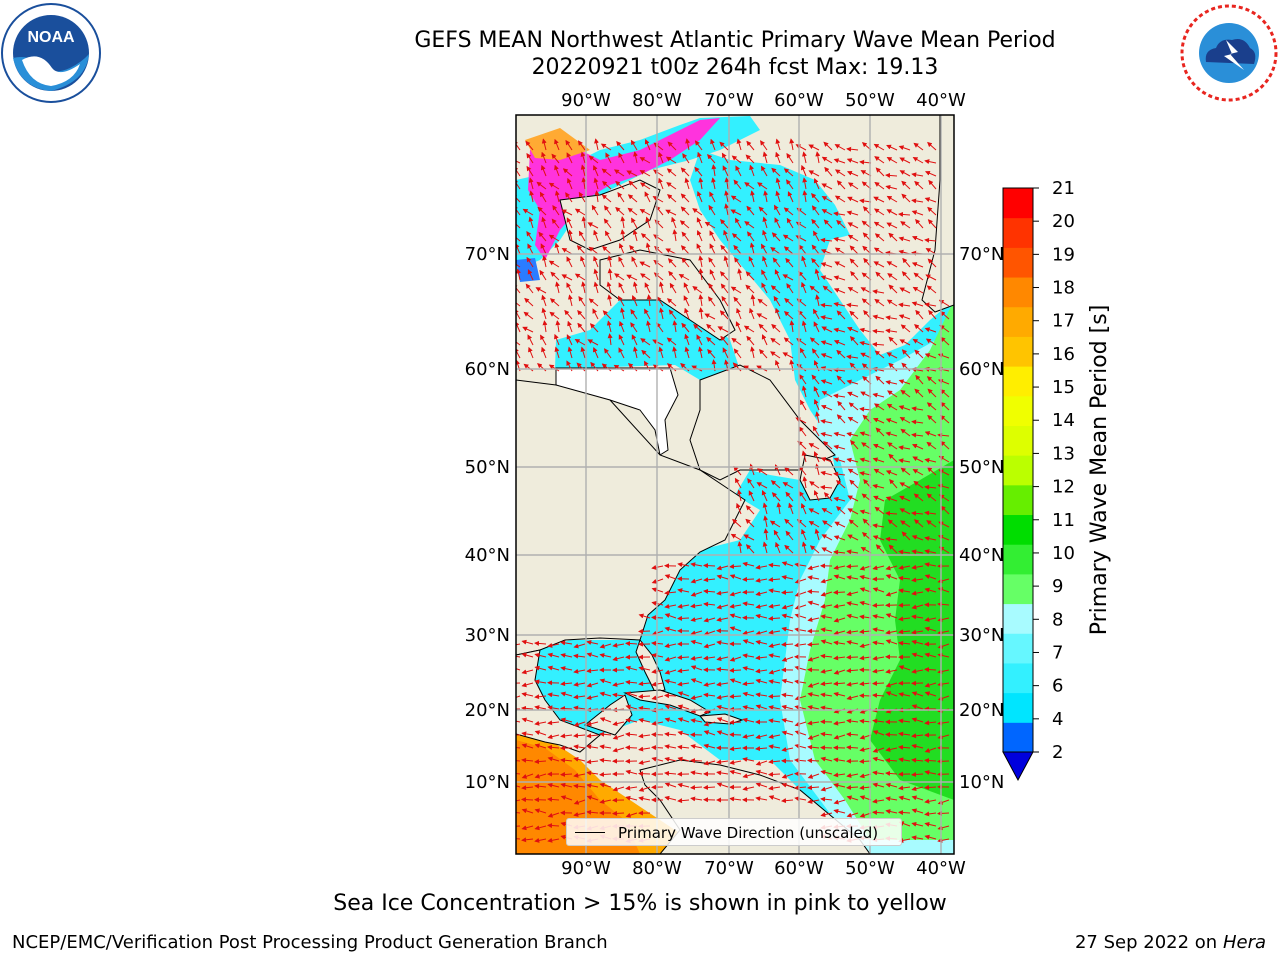 This screenshot has height=960, width=1280. I want to click on legend-label: Primary Wave Direction (unscaled), so click(748, 833).